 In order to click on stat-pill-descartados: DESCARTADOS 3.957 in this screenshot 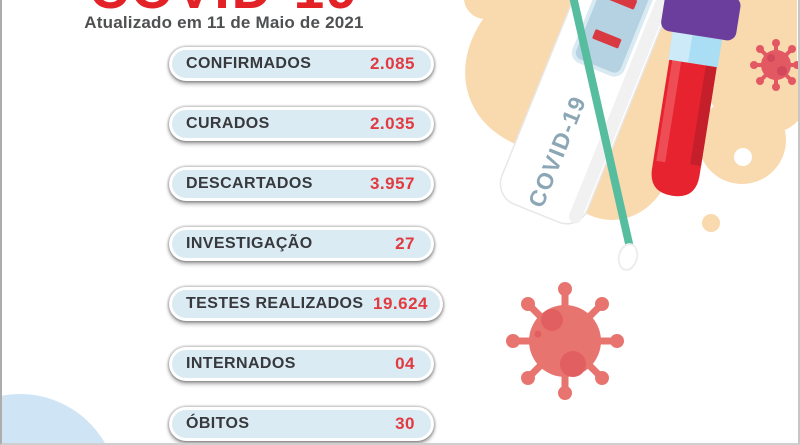, I will do `click(301, 184)`.